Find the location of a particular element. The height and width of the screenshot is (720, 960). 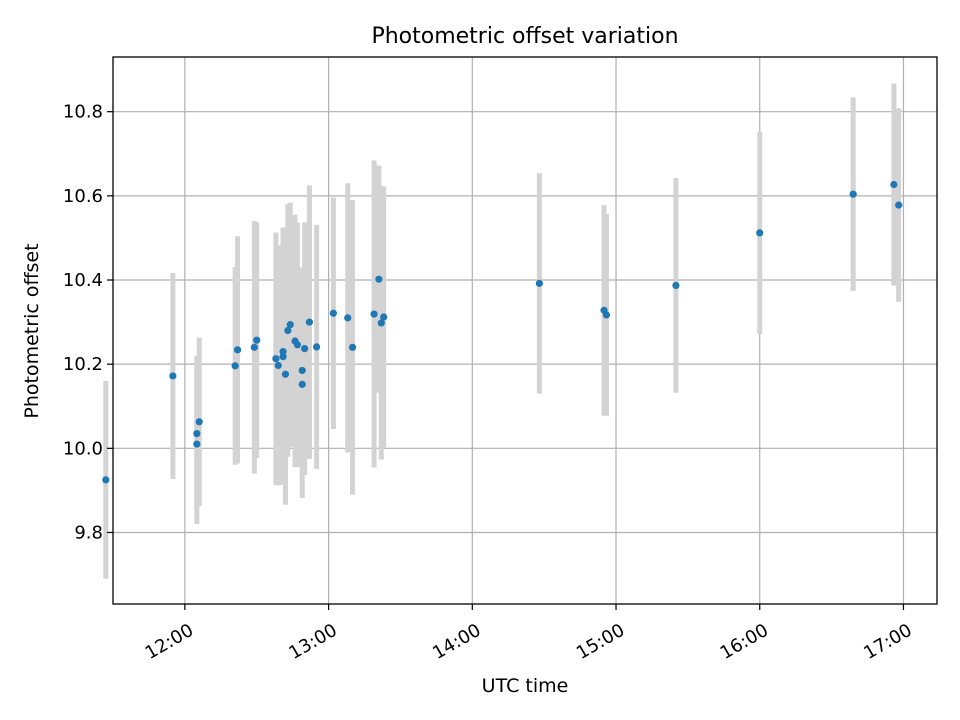

y-axis-label: Photometric offset is located at coordinates (32, 330).